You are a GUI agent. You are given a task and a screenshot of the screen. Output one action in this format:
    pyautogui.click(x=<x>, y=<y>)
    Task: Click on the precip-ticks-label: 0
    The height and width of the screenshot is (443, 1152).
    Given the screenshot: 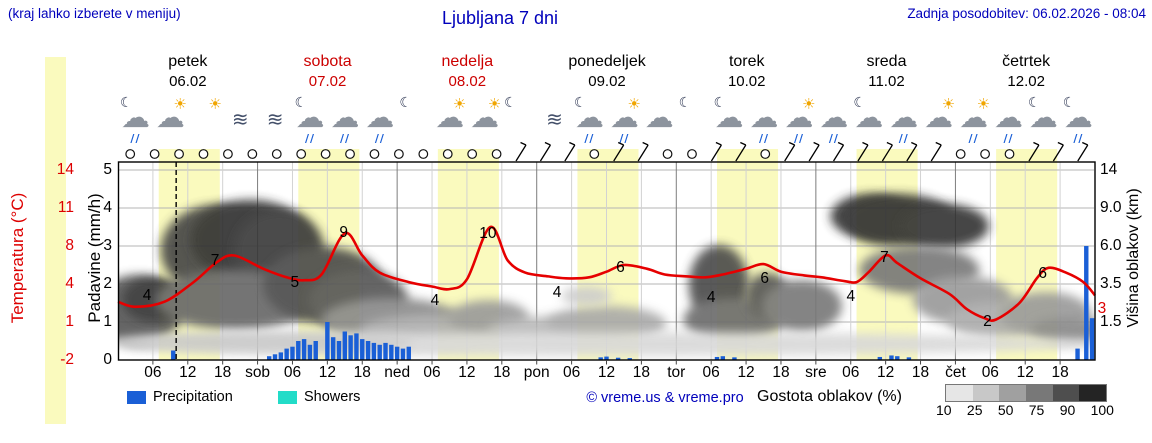 What is the action you would take?
    pyautogui.click(x=107, y=359)
    